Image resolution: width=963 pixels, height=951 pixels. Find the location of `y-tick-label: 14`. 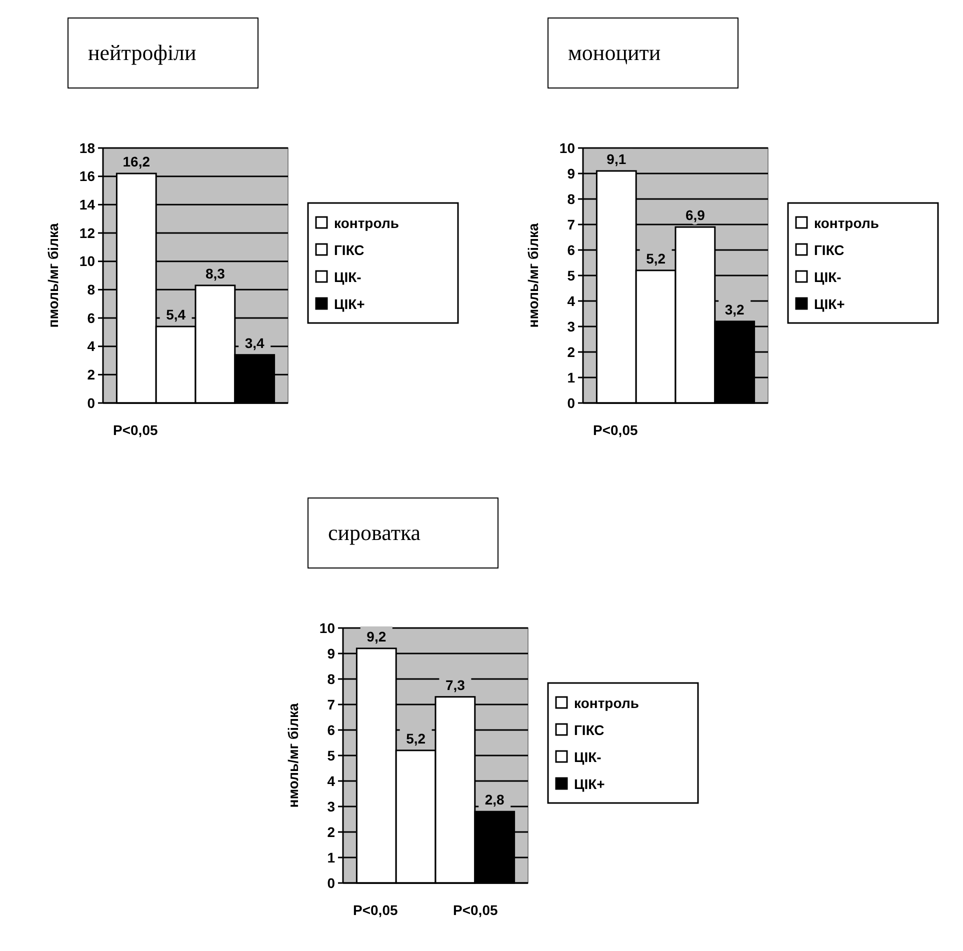

y-tick-label: 14 is located at coordinates (87, 204).